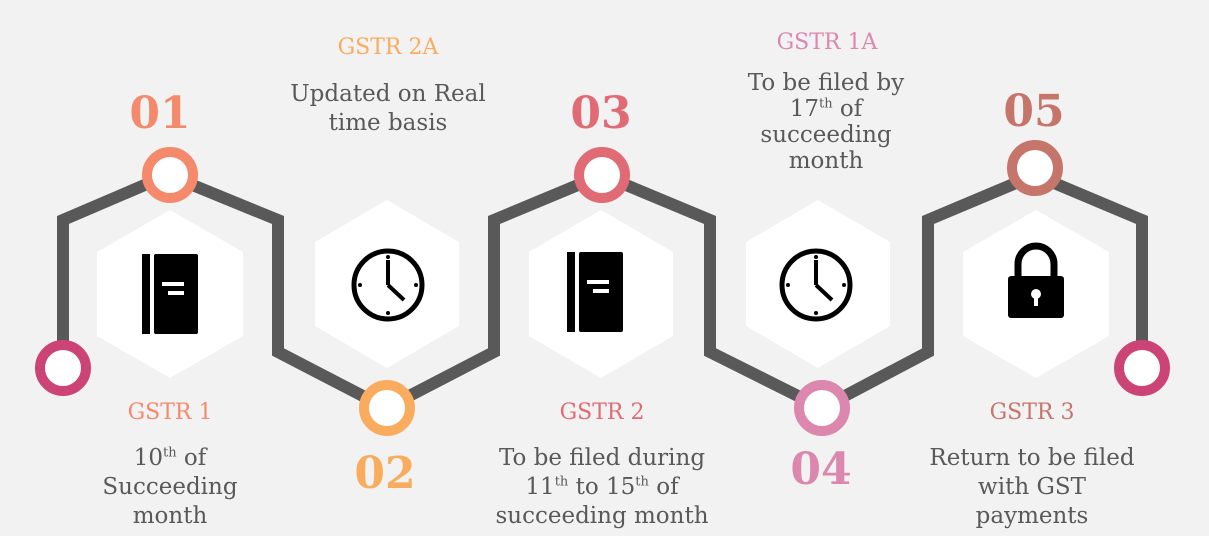 The width and height of the screenshot is (1209, 536). What do you see at coordinates (827, 42) in the screenshot?
I see `step-title-04: GSTR 1A` at bounding box center [827, 42].